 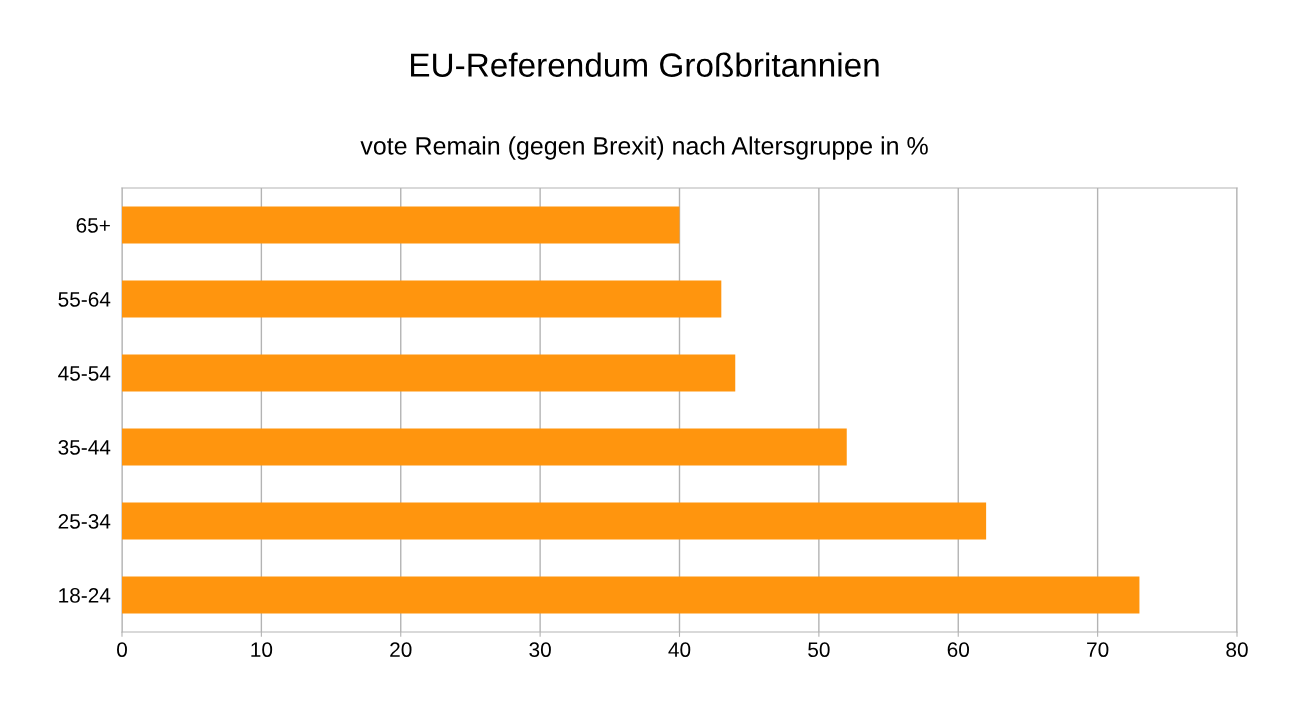 What do you see at coordinates (122, 650) in the screenshot?
I see `x-tick-label: 0` at bounding box center [122, 650].